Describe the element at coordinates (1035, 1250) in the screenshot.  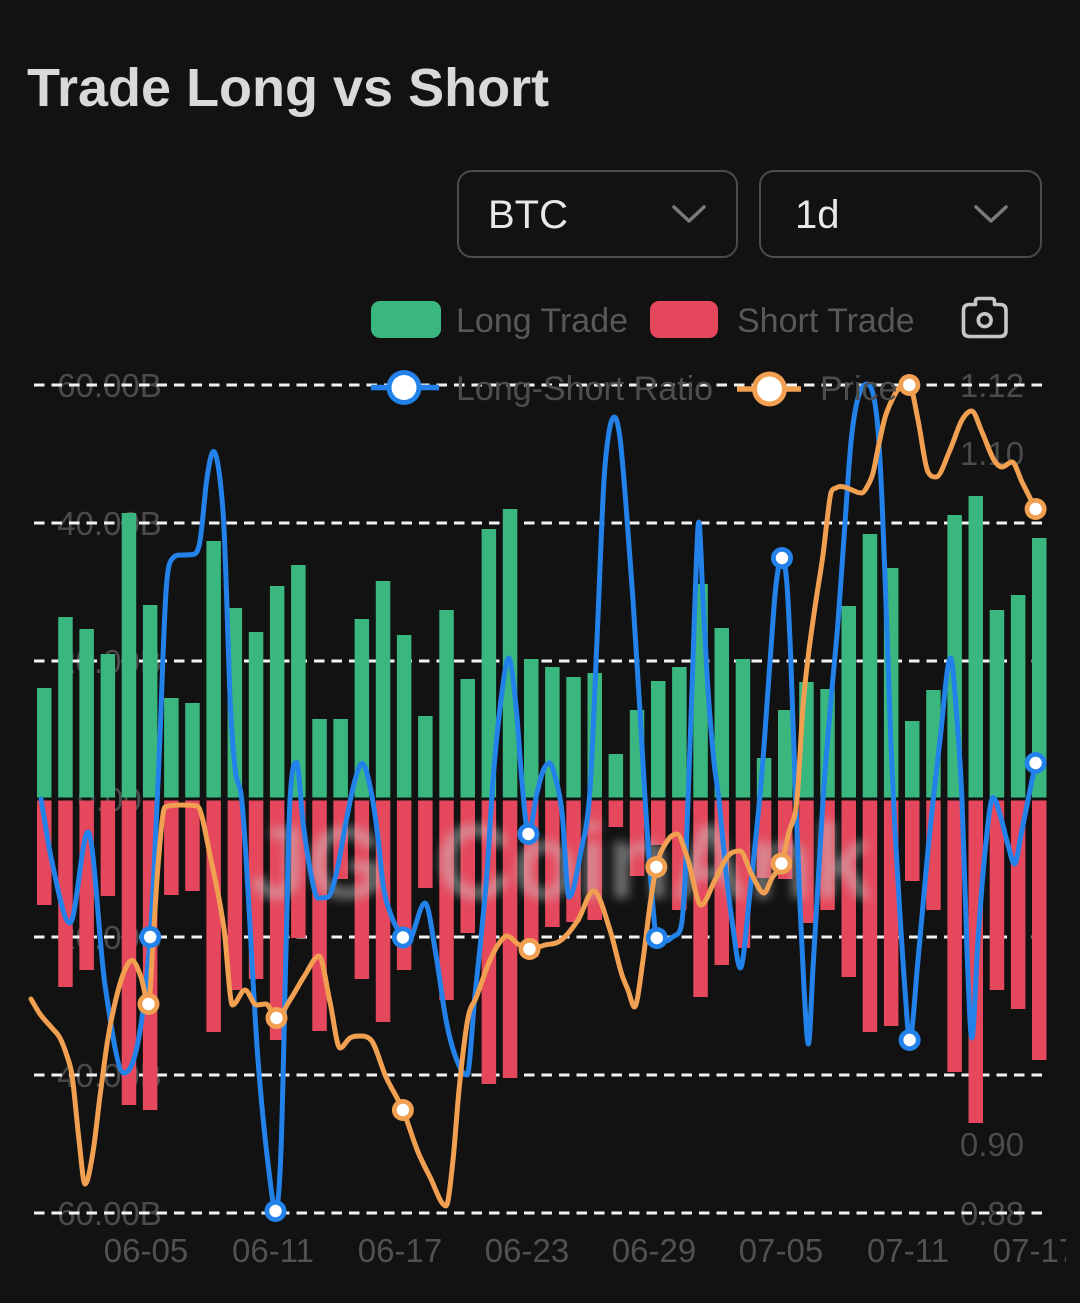
I see `svg-text: 07-17` at that location.